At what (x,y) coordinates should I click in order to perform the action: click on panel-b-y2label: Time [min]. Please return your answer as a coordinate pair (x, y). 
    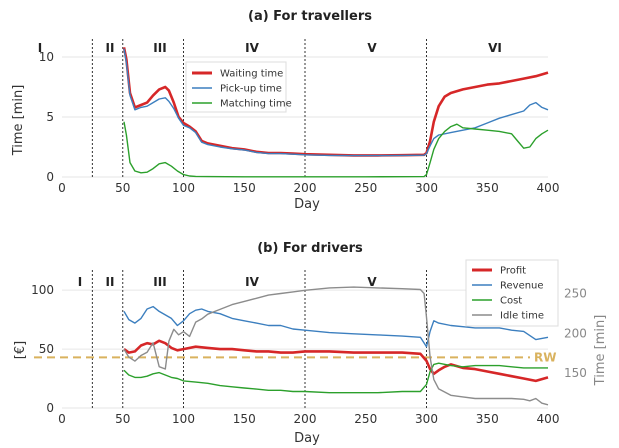
    Looking at the image, I should click on (600, 351).